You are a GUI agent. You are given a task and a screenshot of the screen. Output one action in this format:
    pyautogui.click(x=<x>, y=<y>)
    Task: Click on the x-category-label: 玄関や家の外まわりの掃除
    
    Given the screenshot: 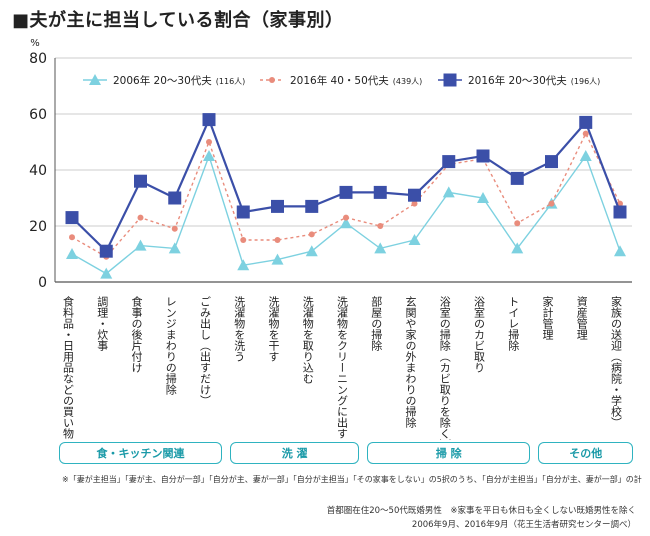 What is the action you would take?
    pyautogui.click(x=410, y=361)
    